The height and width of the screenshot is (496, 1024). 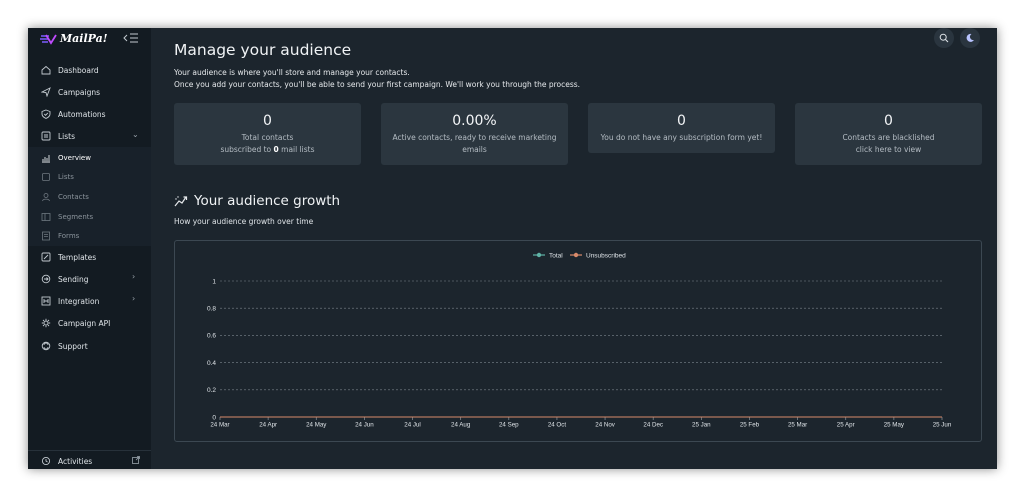 I want to click on stat-line-2: click here to view, so click(x=888, y=149).